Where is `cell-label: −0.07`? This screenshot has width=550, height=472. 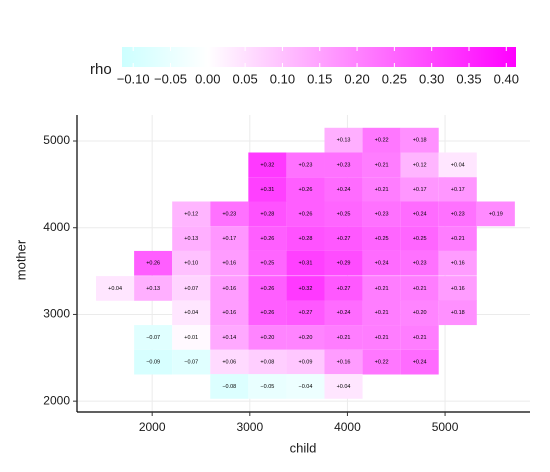 cell-label: −0.07 is located at coordinates (153, 338).